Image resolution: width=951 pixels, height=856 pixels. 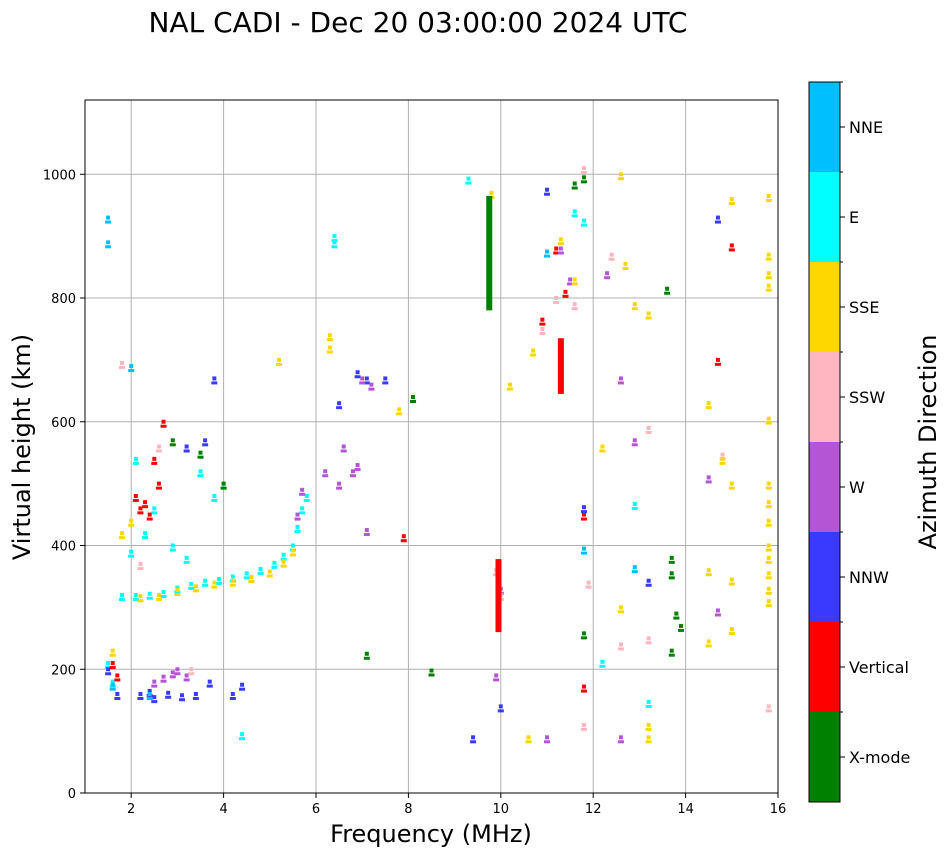 I want to click on y-tick-label: 0, so click(x=72, y=794).